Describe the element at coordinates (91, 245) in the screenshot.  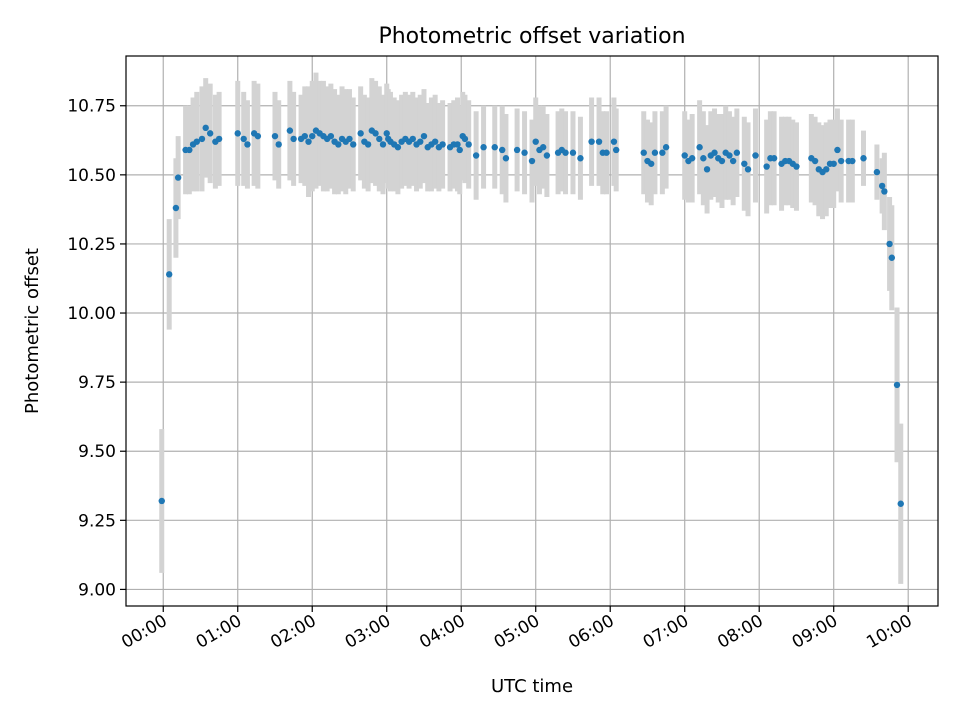
I see `y-tick-label: 10.25` at that location.